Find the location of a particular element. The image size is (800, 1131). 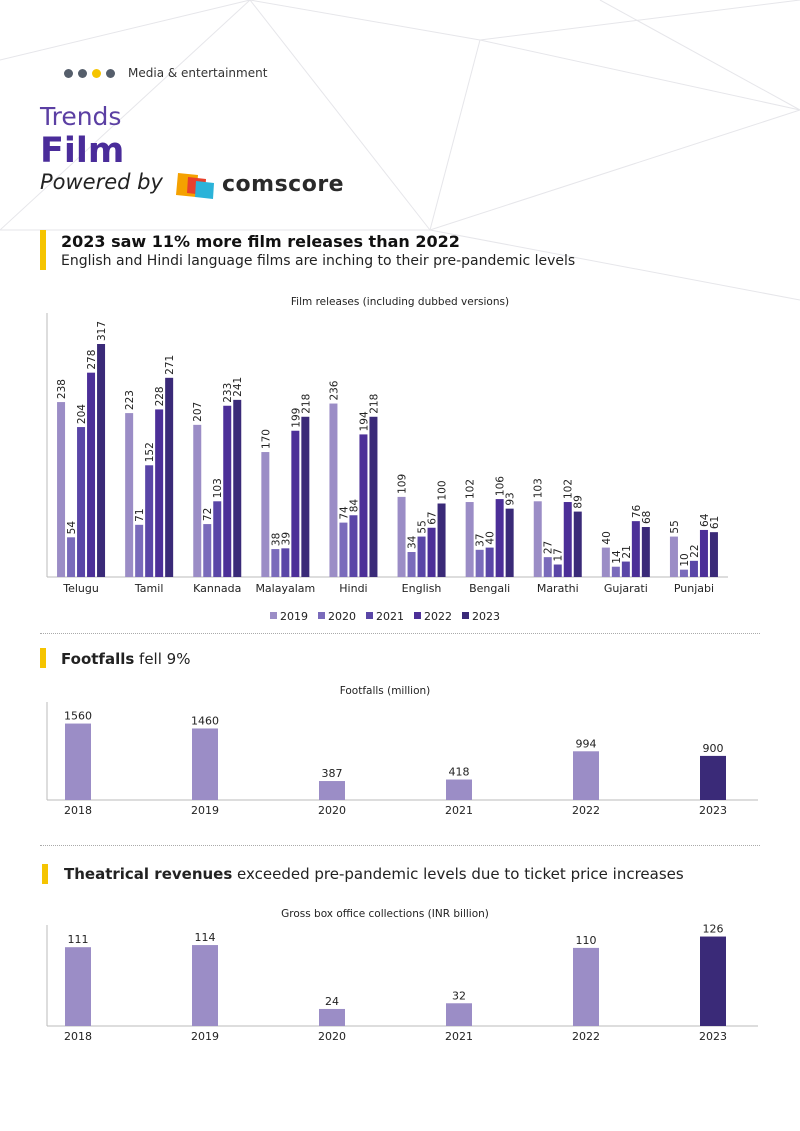

data-label: 271 is located at coordinates (170, 365).